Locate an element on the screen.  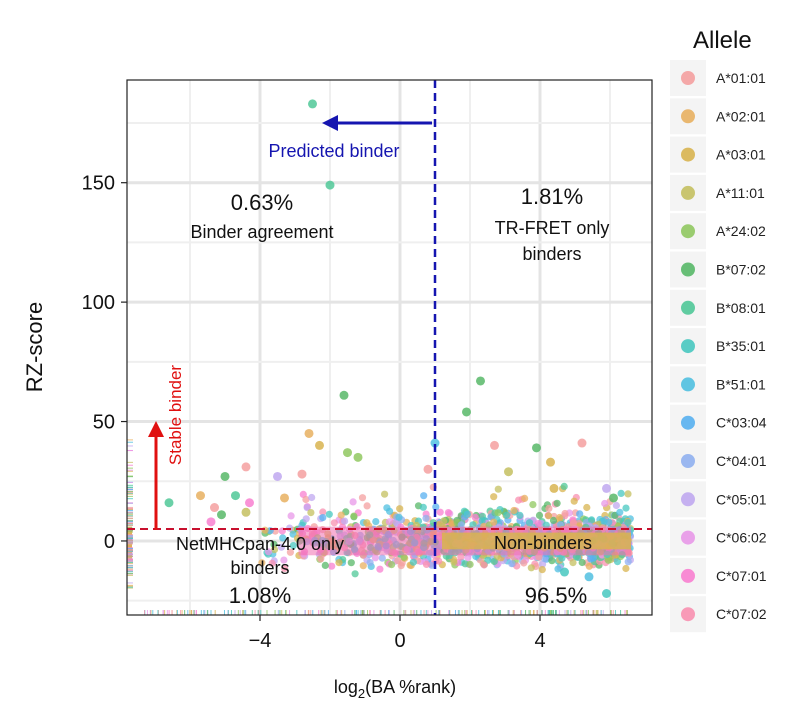
legend-entry: B*51:01 is located at coordinates (718, 384).